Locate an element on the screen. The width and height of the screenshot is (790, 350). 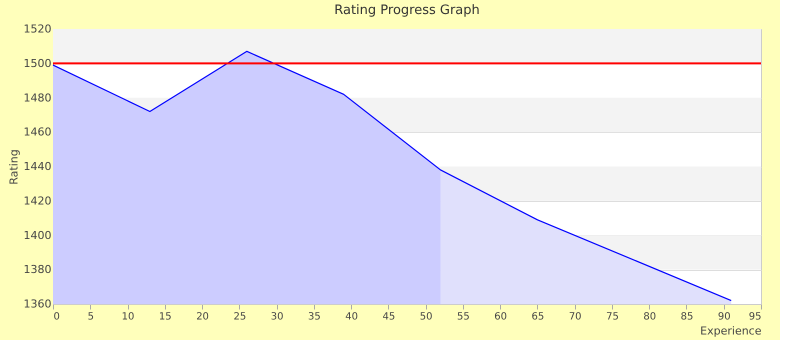
x-tick-label: 80 is located at coordinates (649, 317).